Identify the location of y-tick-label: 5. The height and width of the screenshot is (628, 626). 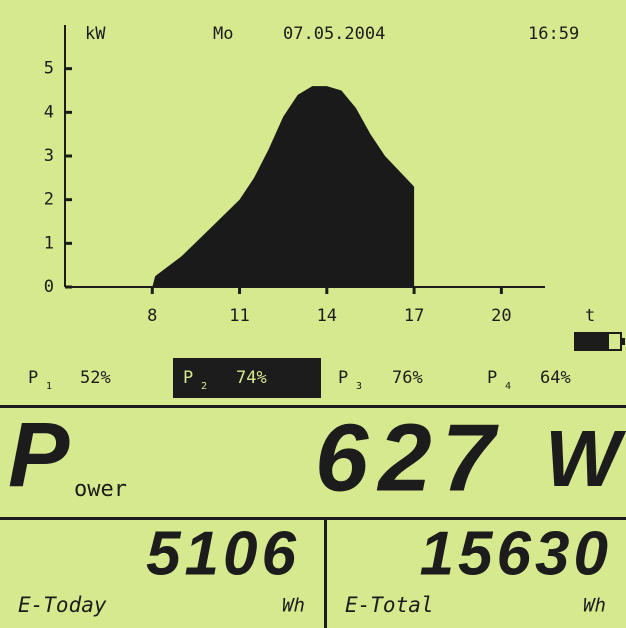
(49, 69).